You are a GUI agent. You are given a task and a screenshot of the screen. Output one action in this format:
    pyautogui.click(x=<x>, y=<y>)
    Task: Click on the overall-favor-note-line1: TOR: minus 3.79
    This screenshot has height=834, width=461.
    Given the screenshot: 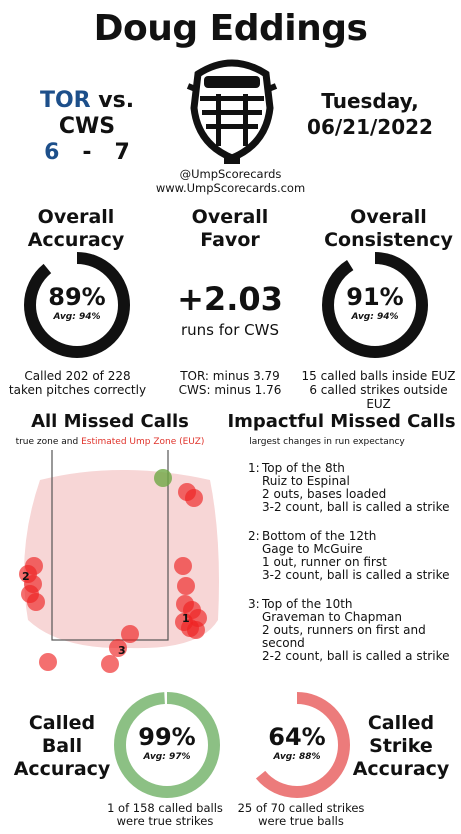 What is the action you would take?
    pyautogui.click(x=230, y=376)
    